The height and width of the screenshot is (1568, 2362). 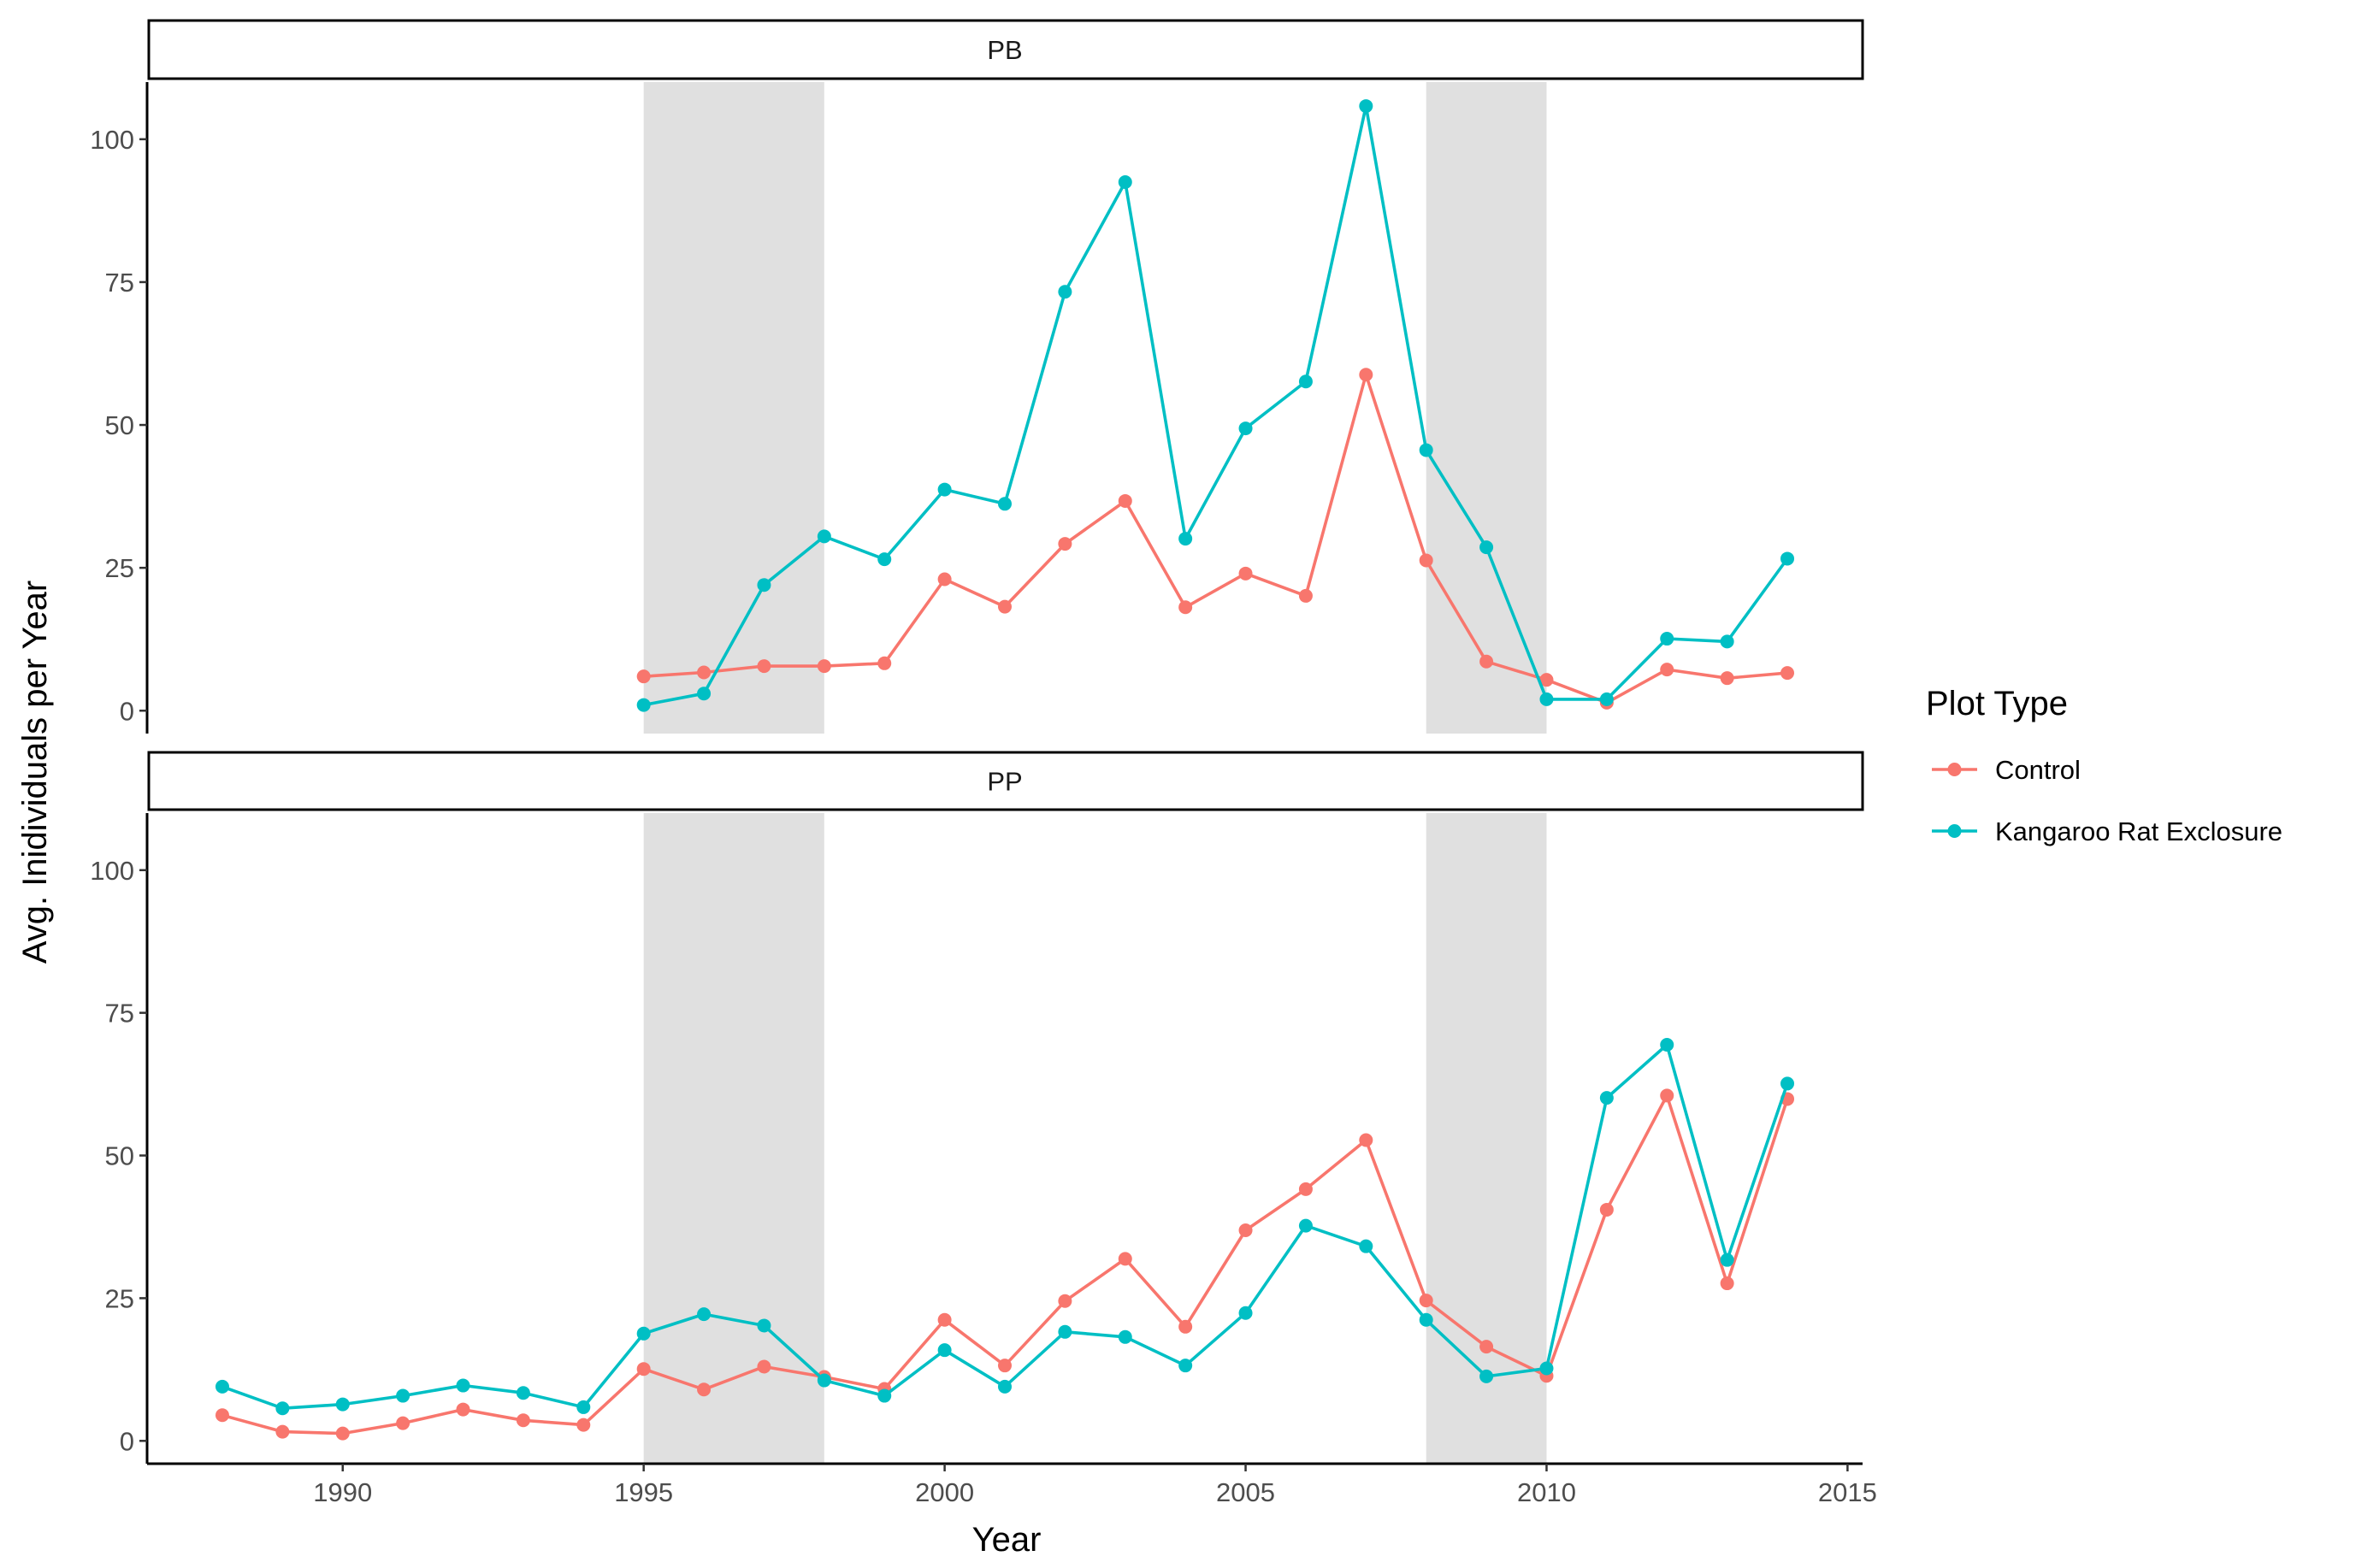 What do you see at coordinates (1546, 1492) in the screenshot?
I see `x-tick-label-2010: 2010` at bounding box center [1546, 1492].